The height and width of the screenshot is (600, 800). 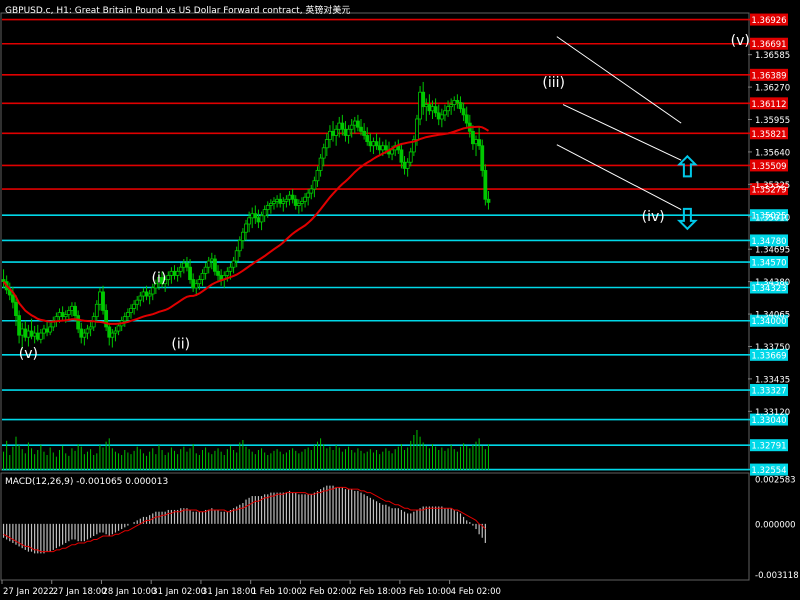 What do you see at coordinates (687, 166) in the screenshot?
I see `up-arrow-icon` at bounding box center [687, 166].